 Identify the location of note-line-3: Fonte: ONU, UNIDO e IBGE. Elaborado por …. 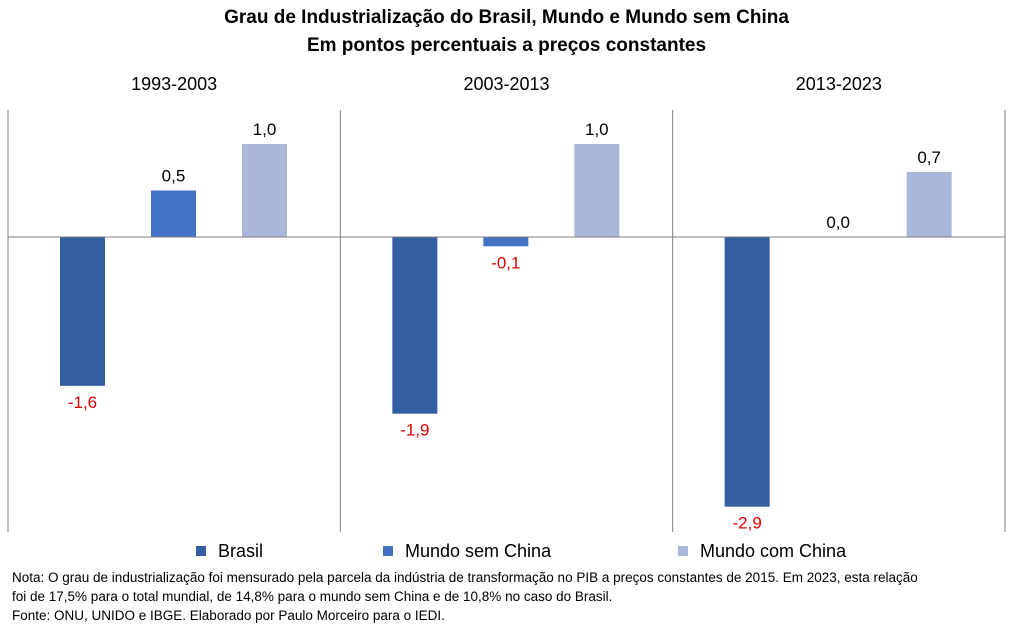
(228, 615).